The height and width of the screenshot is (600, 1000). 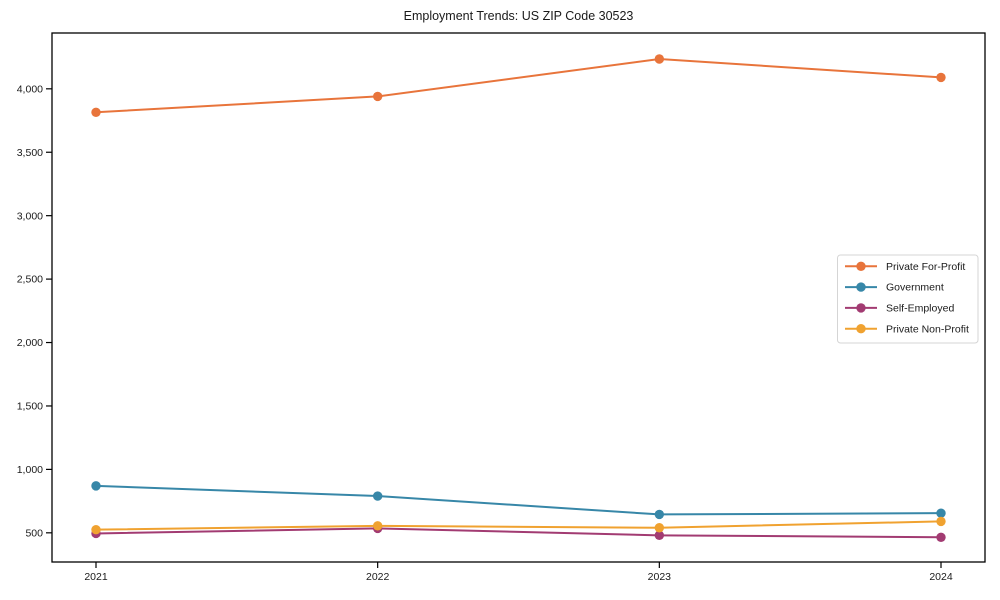 I want to click on x-tick-label: 2022, so click(x=378, y=577).